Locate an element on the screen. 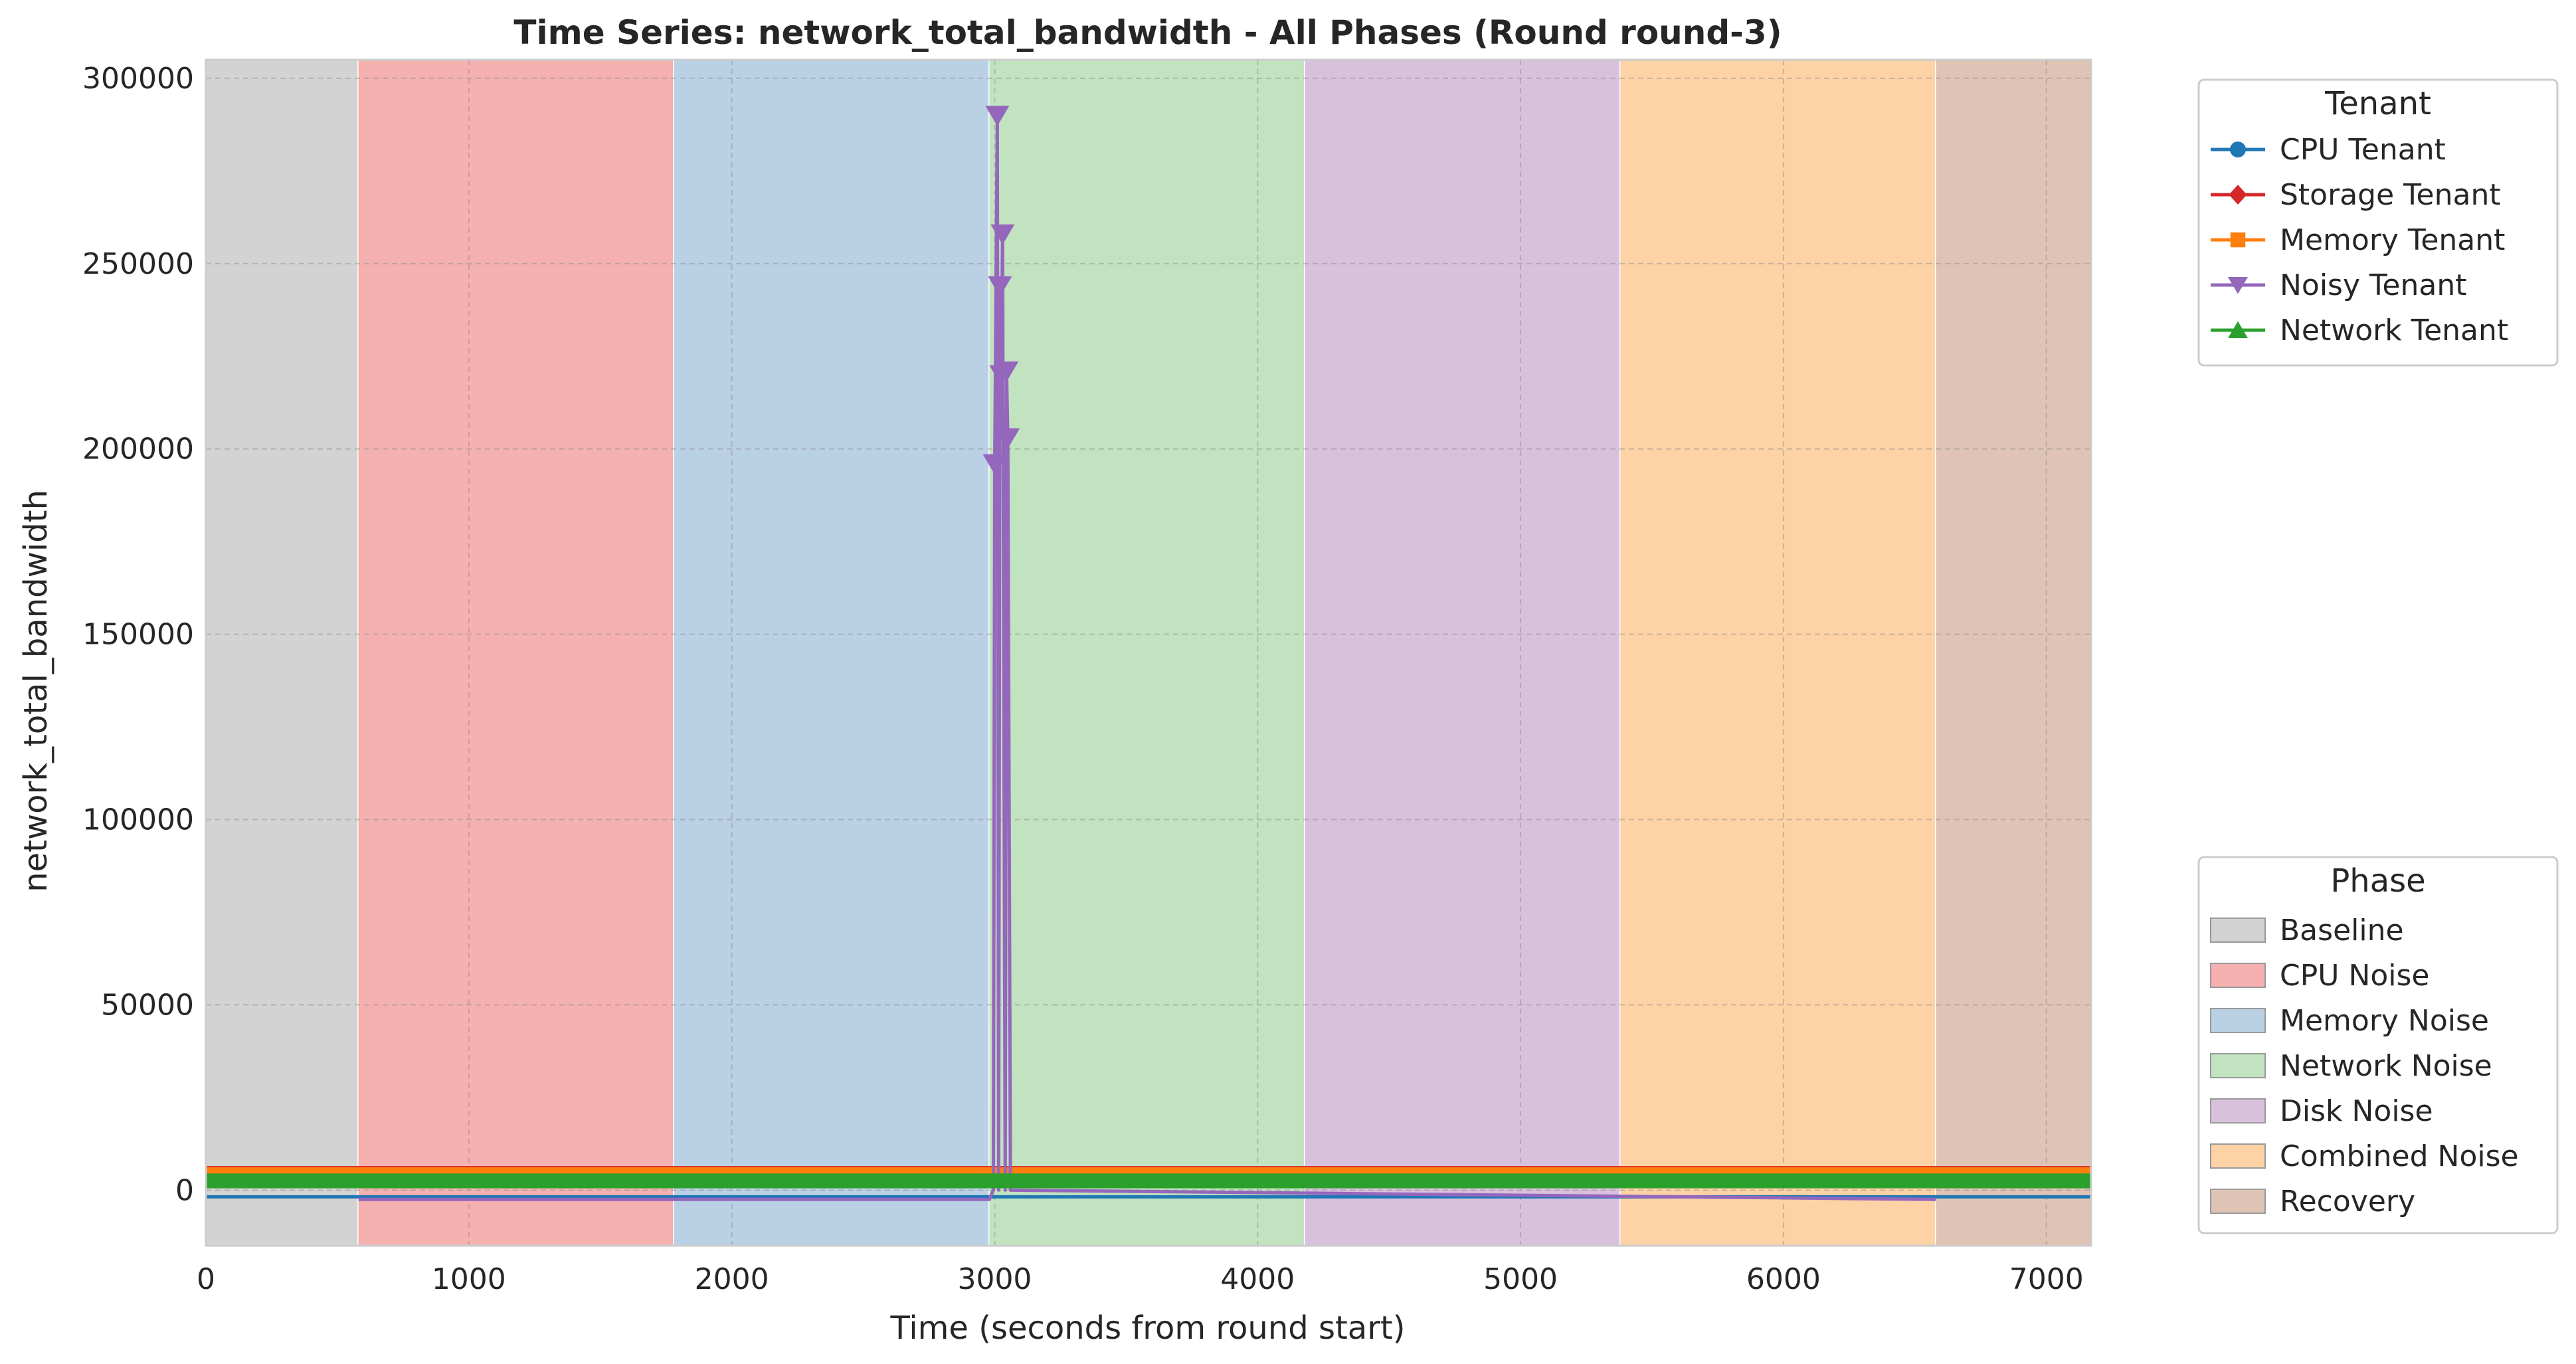 This screenshot has height=1364, width=2576. legend-title: Tenant is located at coordinates (2377, 103).